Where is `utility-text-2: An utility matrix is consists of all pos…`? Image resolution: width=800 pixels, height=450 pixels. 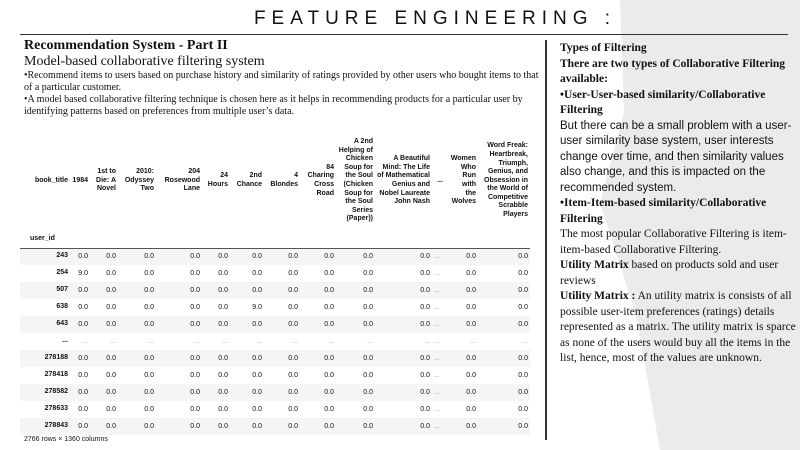 utility-text-2: An utility matrix is consists of all pos… is located at coordinates (678, 327).